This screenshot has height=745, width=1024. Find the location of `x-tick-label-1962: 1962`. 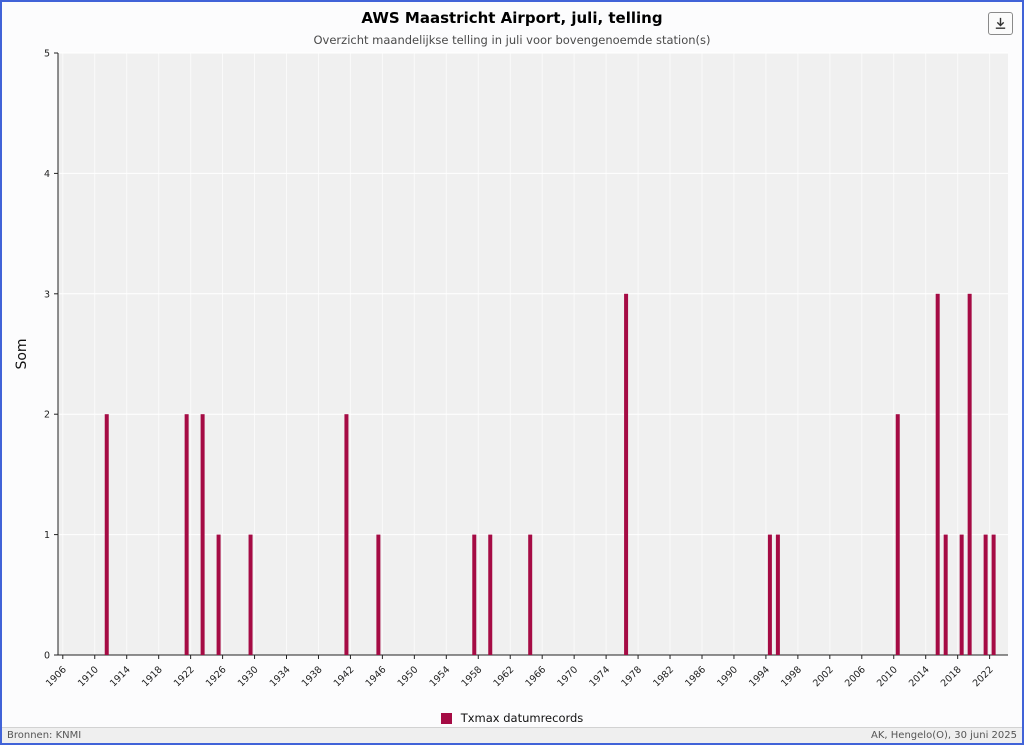

x-tick-label-1962: 1962 is located at coordinates (503, 676).